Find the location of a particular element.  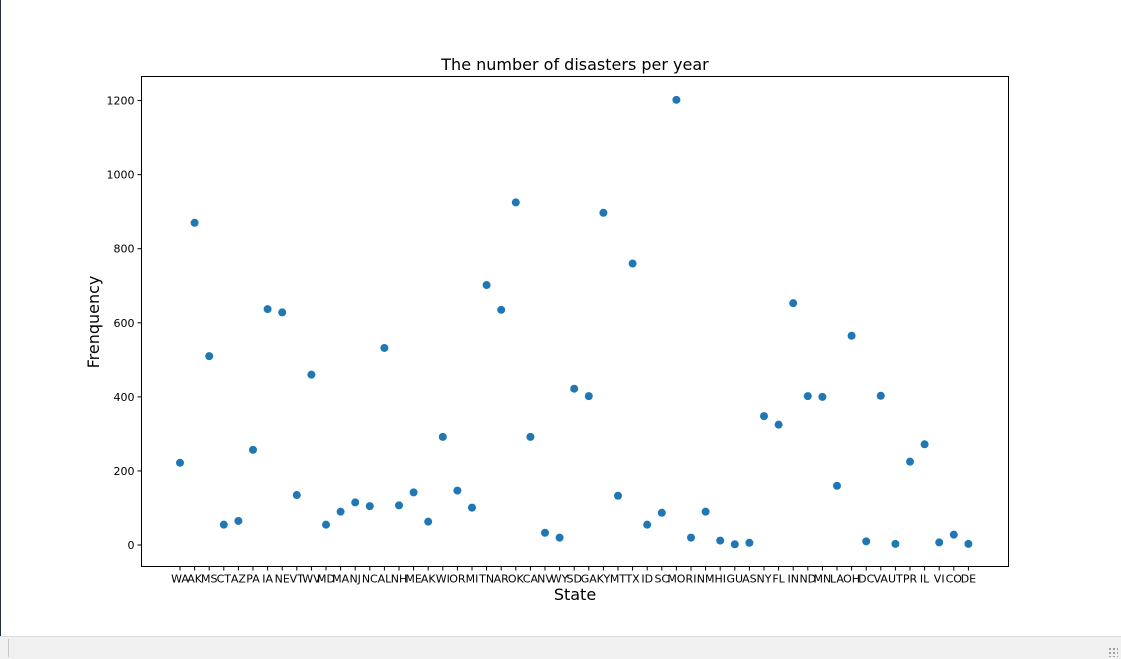

data-point: IL: 272 is located at coordinates (924, 444).